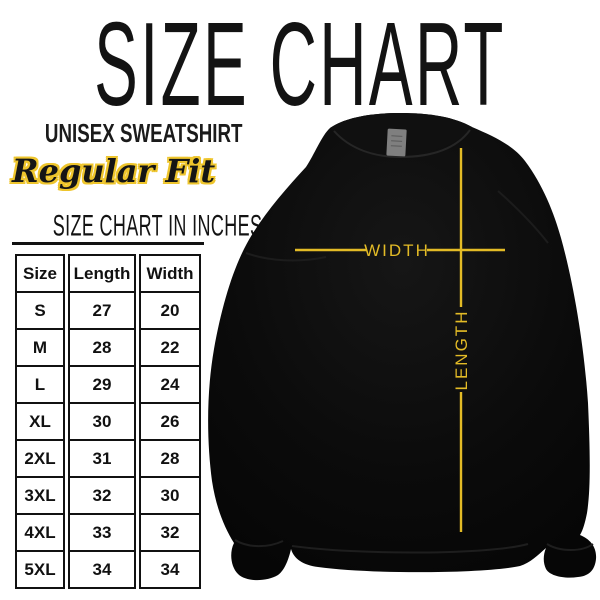 The image size is (600, 600). Describe the element at coordinates (40, 494) in the screenshot. I see `size-cell: 3XL` at that location.